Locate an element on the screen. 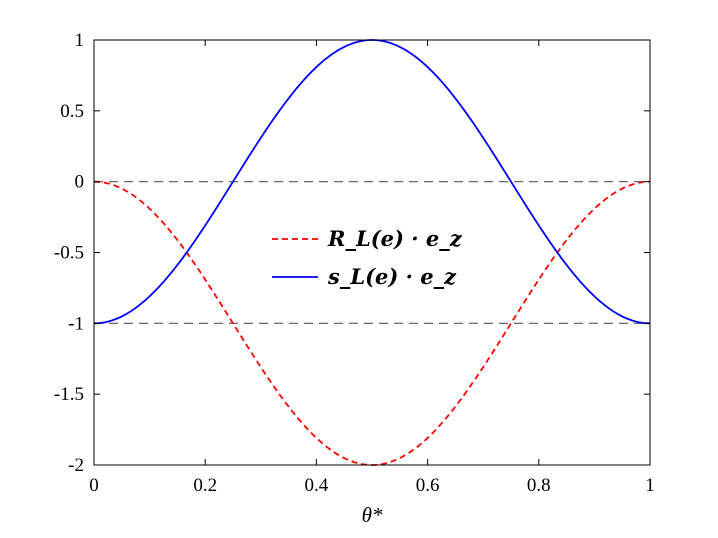 This screenshot has width=718, height=538. y-tick-label: -2 is located at coordinates (76, 465).